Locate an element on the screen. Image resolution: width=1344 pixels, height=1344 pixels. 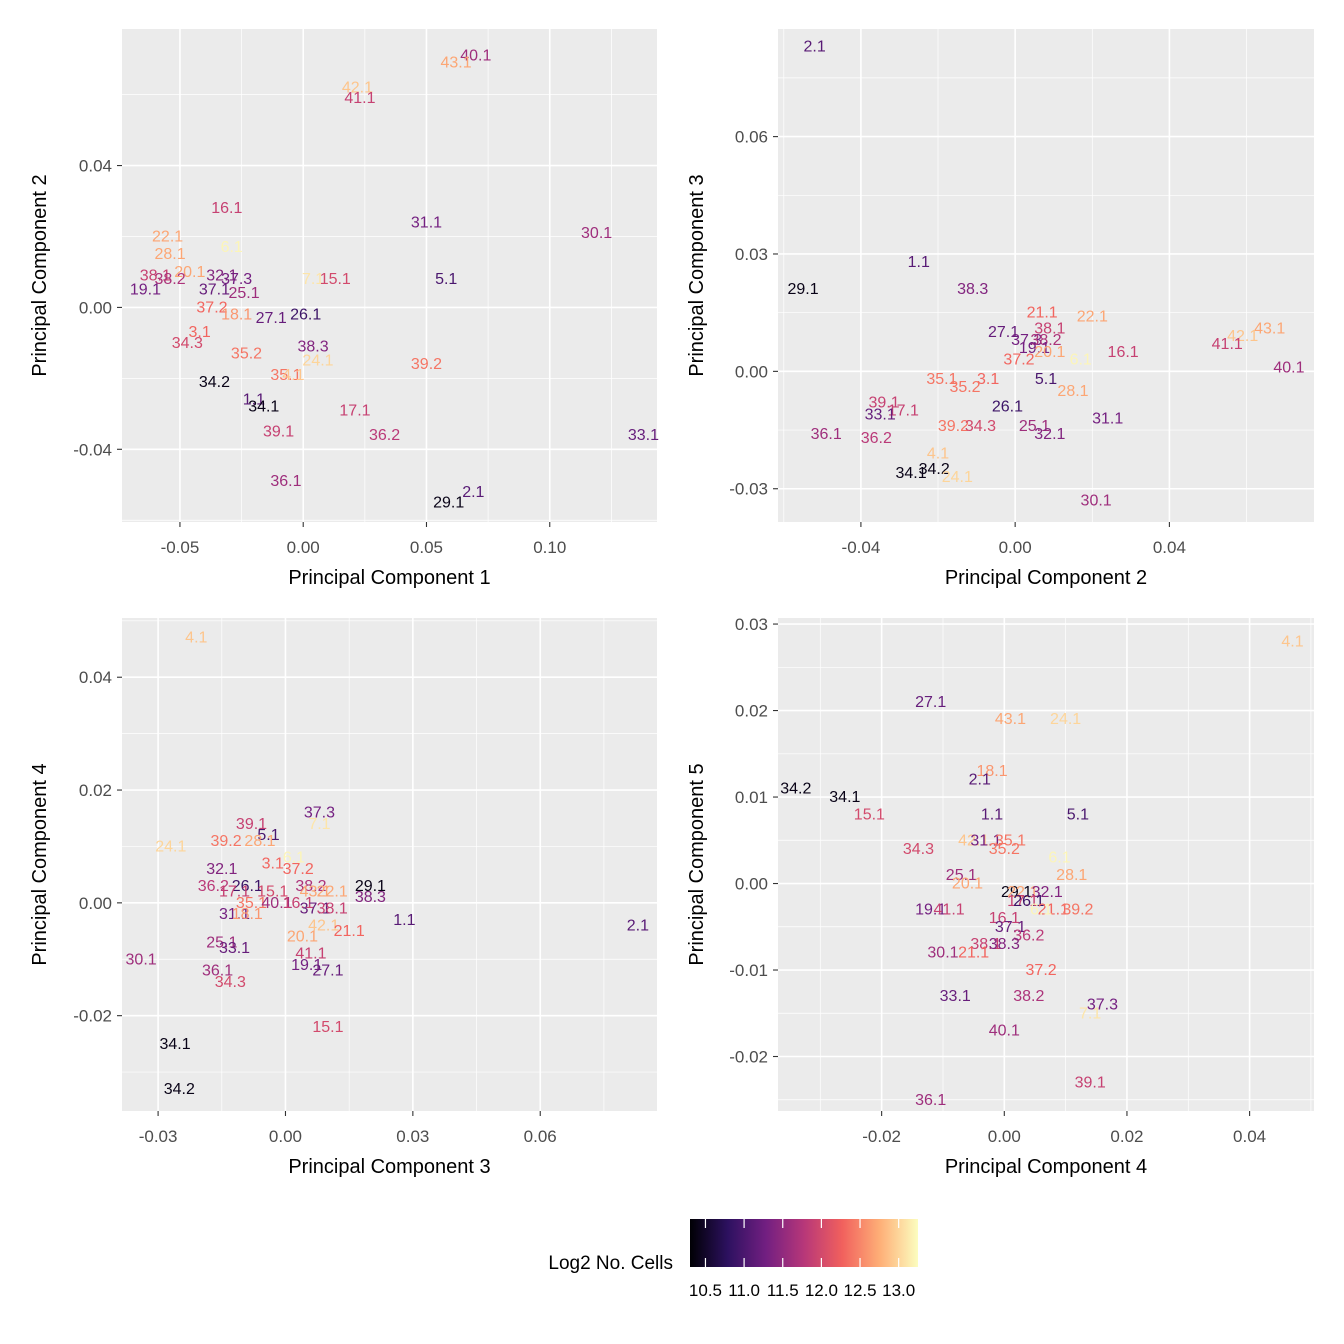
point-label: 35.2 is located at coordinates (964, 387).